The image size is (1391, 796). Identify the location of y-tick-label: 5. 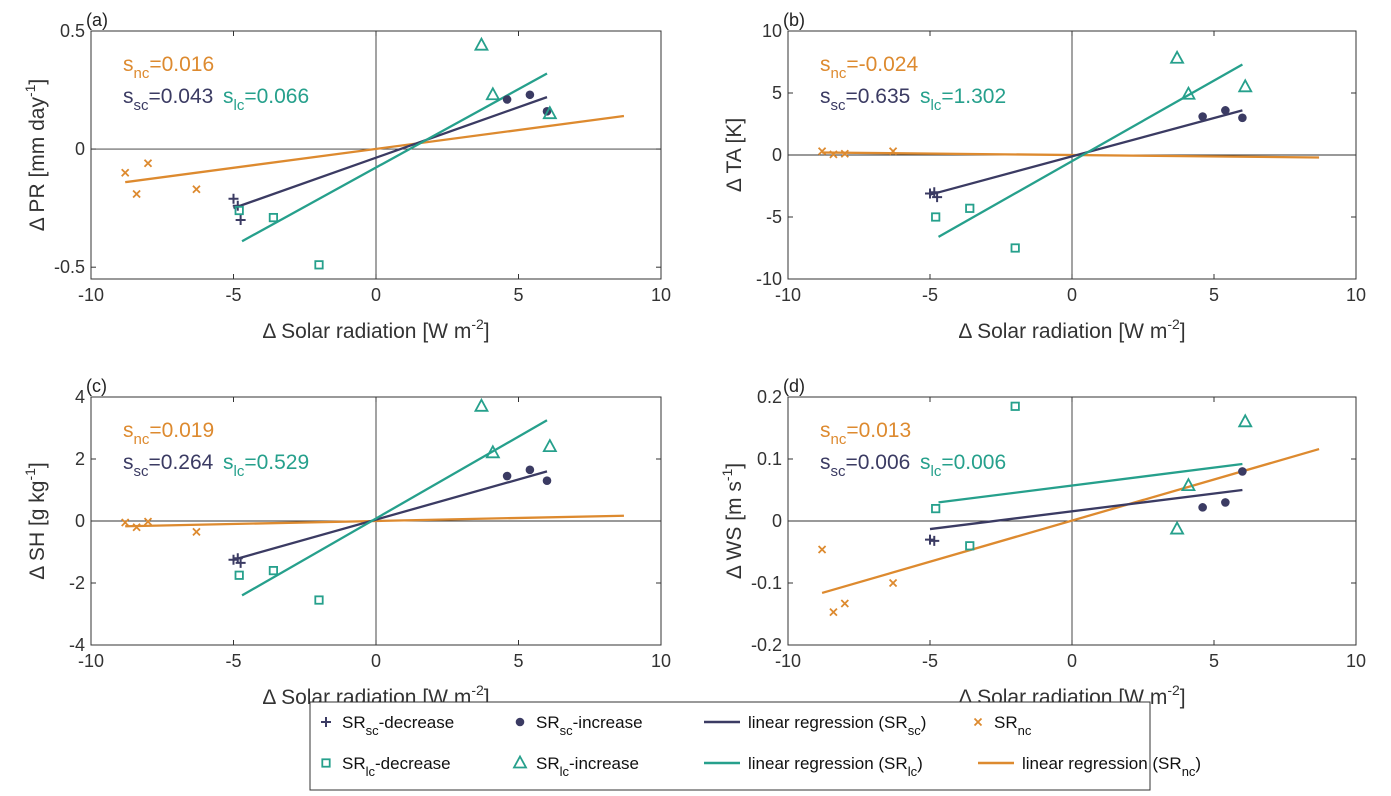
(777, 93).